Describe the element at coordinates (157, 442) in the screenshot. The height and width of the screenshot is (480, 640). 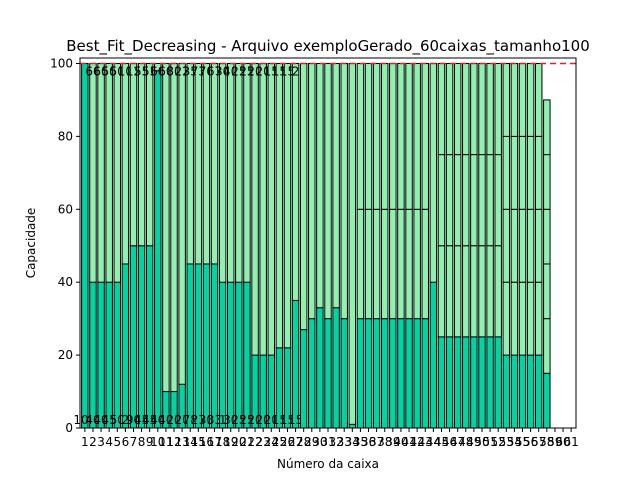
I see `x-tick-label: 10` at that location.